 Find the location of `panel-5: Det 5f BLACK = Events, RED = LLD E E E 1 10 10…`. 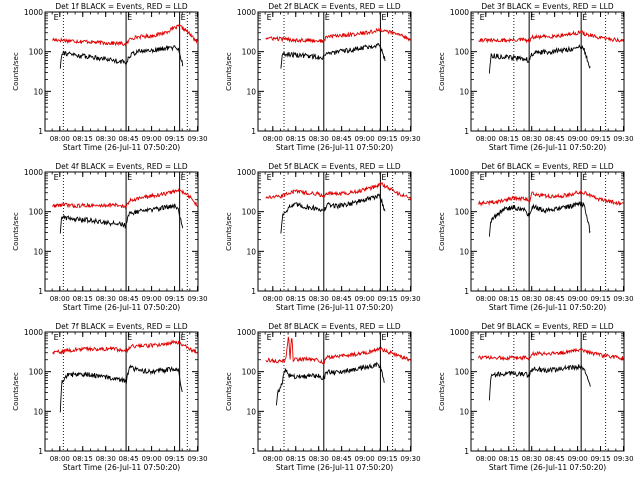

panel-5: Det 5f BLACK = Events, RED = LLD E E E 1 10 10… is located at coordinates (323, 237).